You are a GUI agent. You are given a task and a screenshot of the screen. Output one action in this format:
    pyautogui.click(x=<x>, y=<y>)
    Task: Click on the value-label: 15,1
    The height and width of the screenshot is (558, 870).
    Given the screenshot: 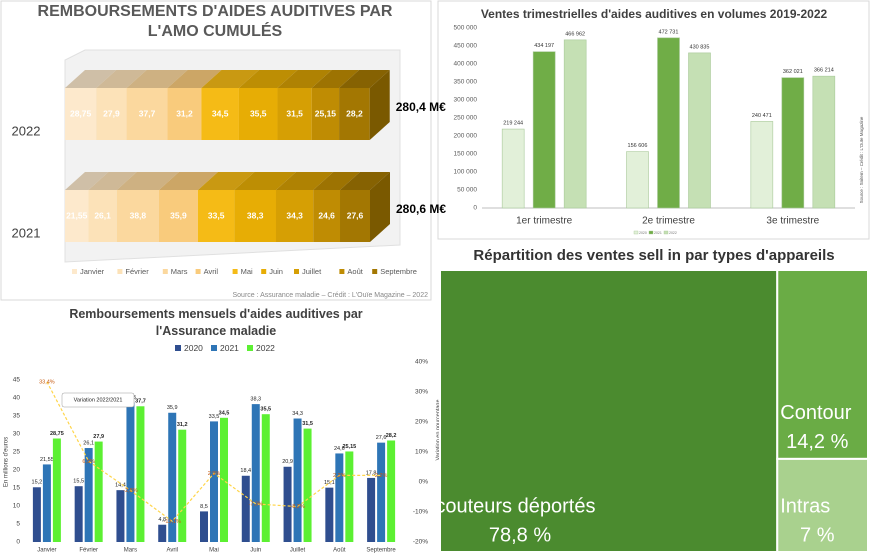 What is the action you would take?
    pyautogui.click(x=329, y=483)
    